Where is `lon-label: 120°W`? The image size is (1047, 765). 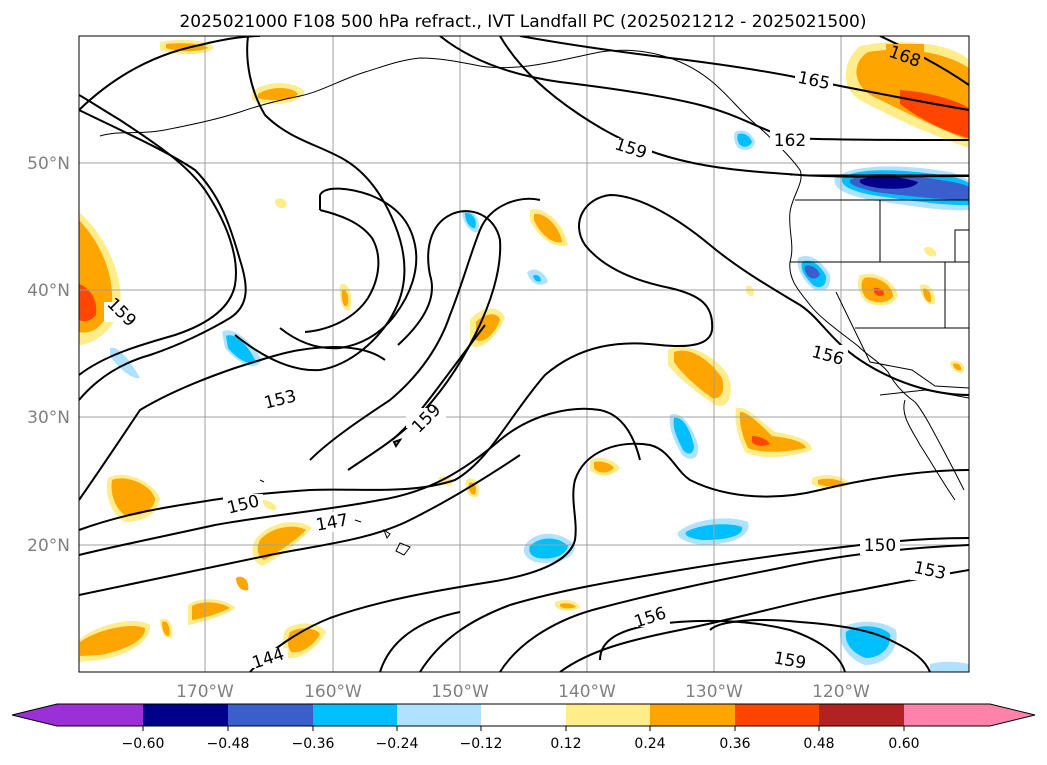 lon-label: 120°W is located at coordinates (841, 692).